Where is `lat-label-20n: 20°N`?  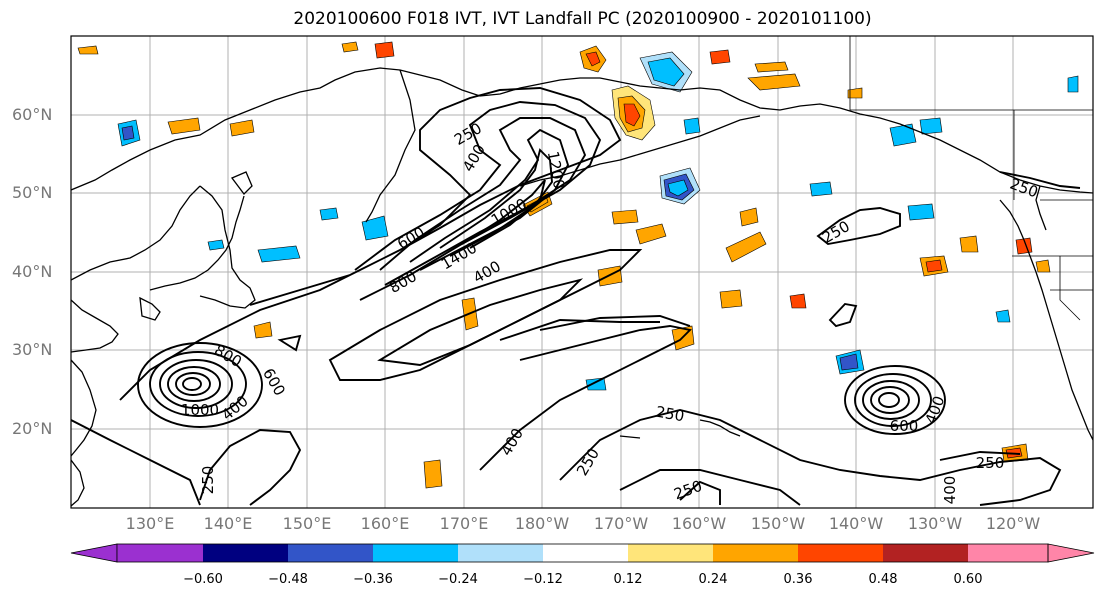 lat-label-20n: 20°N is located at coordinates (32, 428).